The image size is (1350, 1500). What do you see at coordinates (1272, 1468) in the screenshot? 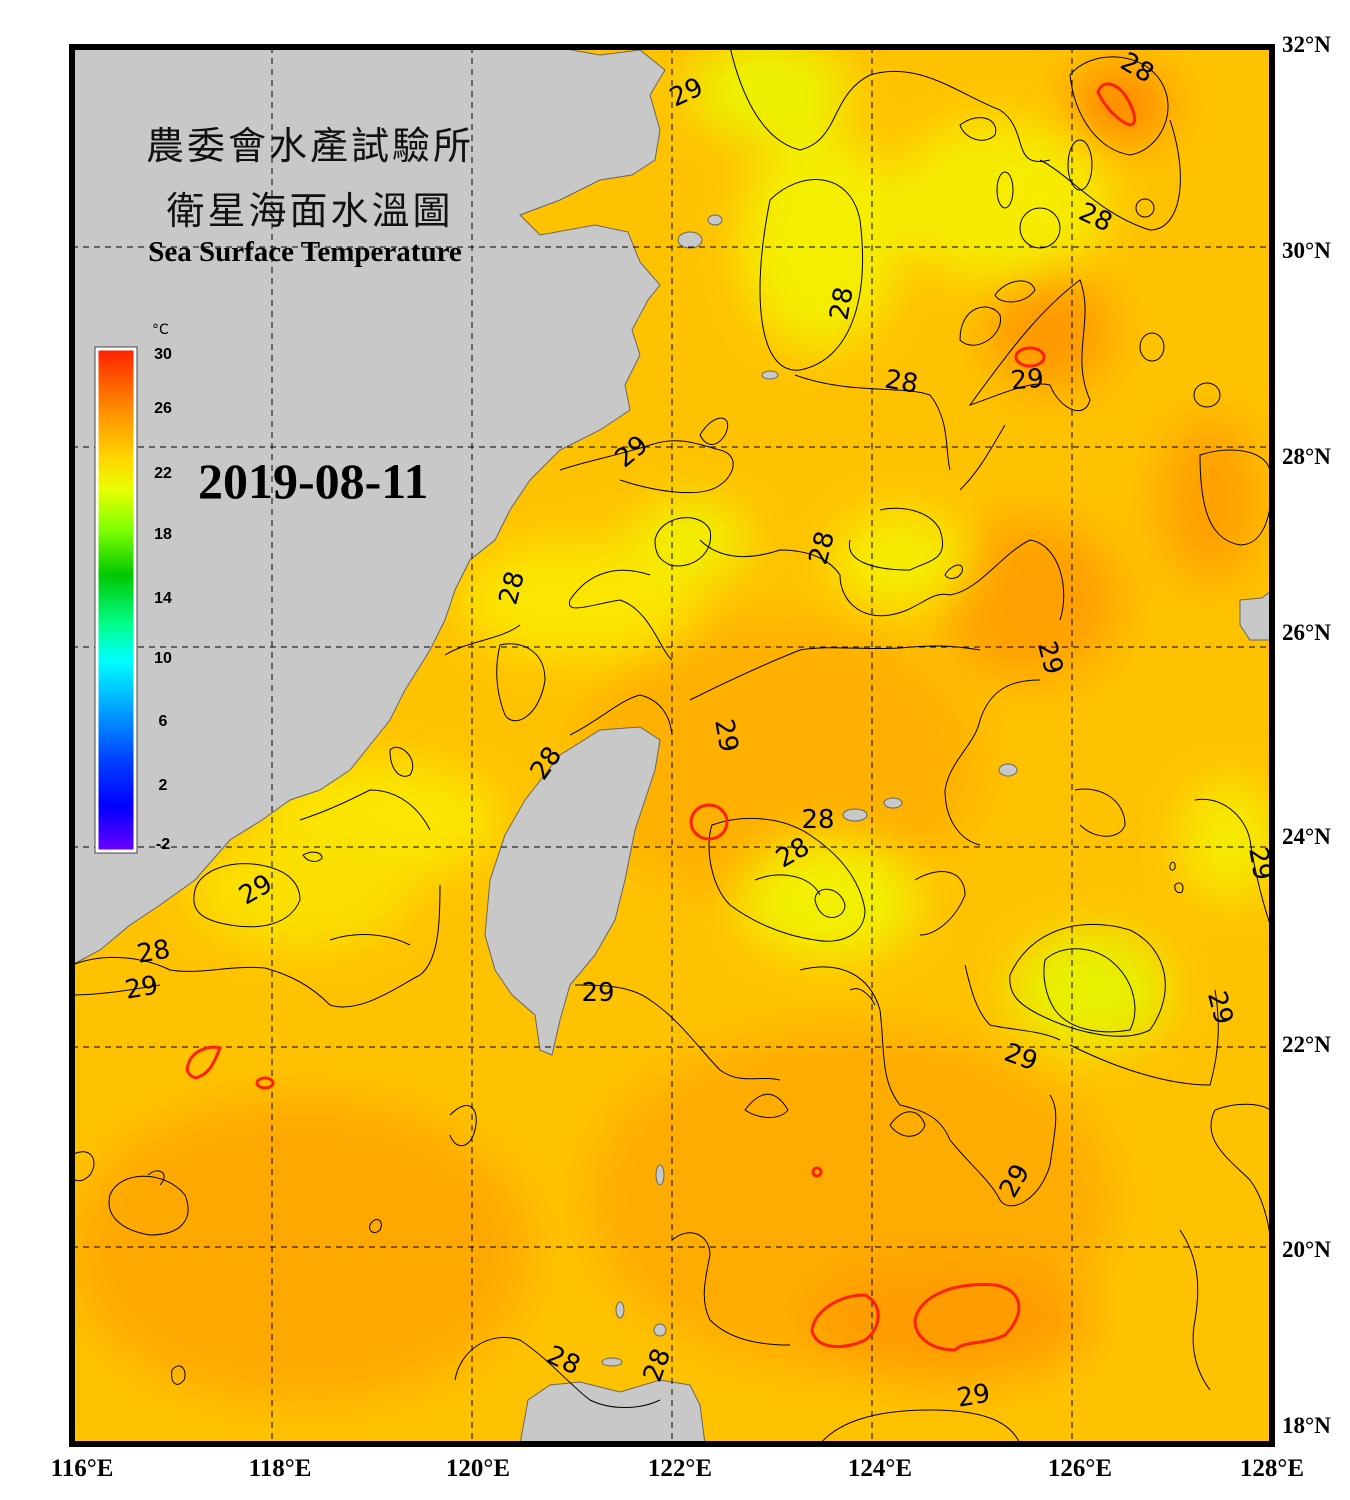
I see `lon-label: 128°E` at bounding box center [1272, 1468].